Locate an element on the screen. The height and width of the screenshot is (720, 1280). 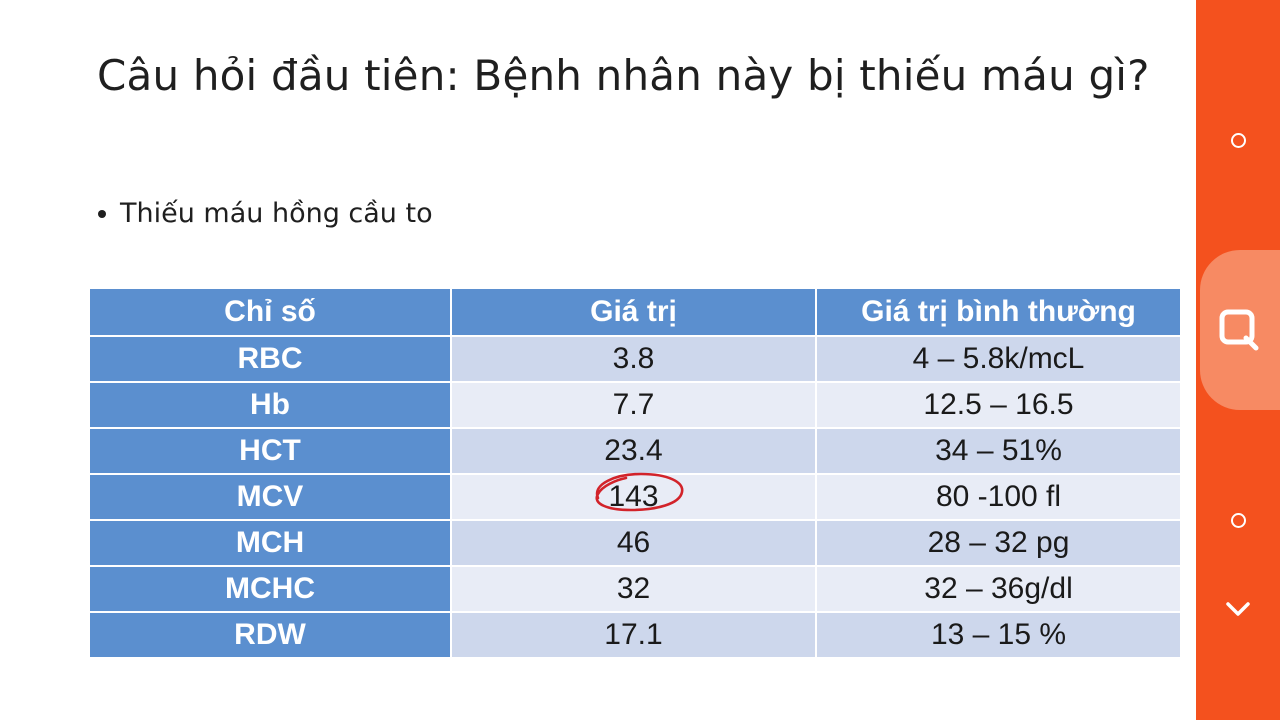
row-key: MCV is located at coordinates (270, 497).